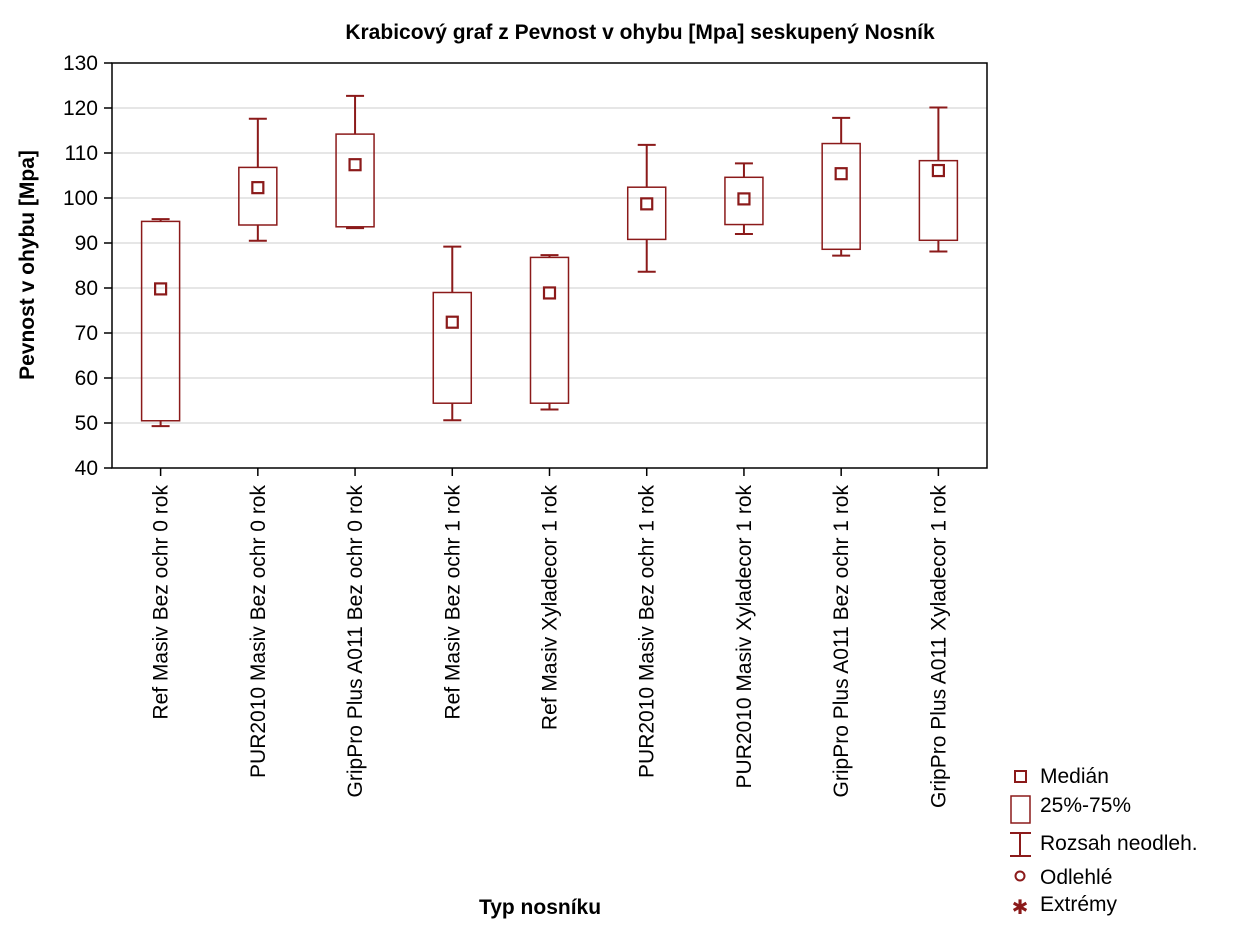  What do you see at coordinates (258, 631) in the screenshot?
I see `x-tick-label: PUR2010 Masiv Bez ochr 0 rok` at bounding box center [258, 631].